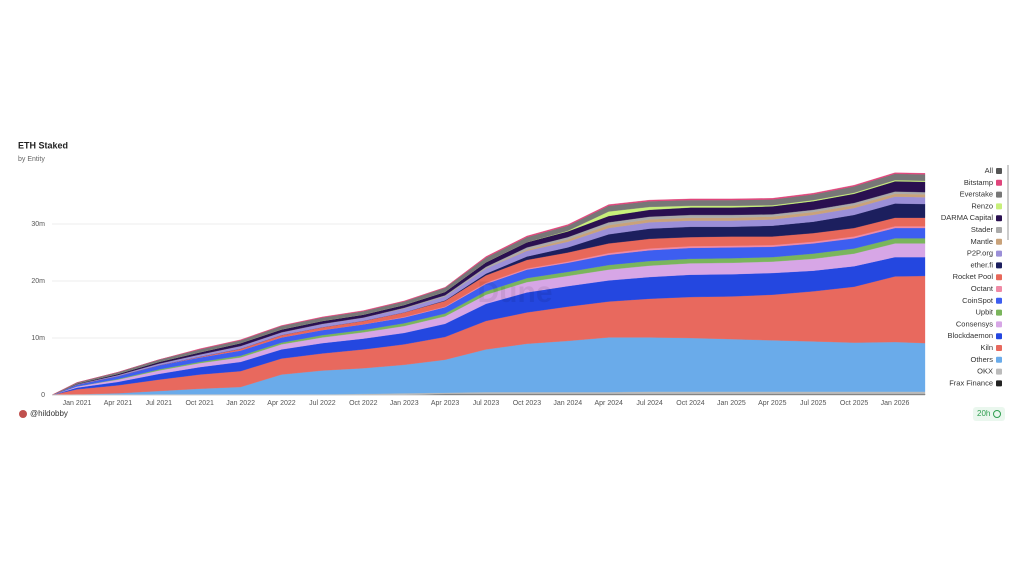  Describe the element at coordinates (486, 403) in the screenshot. I see `x-tick-label: Jul 2023` at that location.